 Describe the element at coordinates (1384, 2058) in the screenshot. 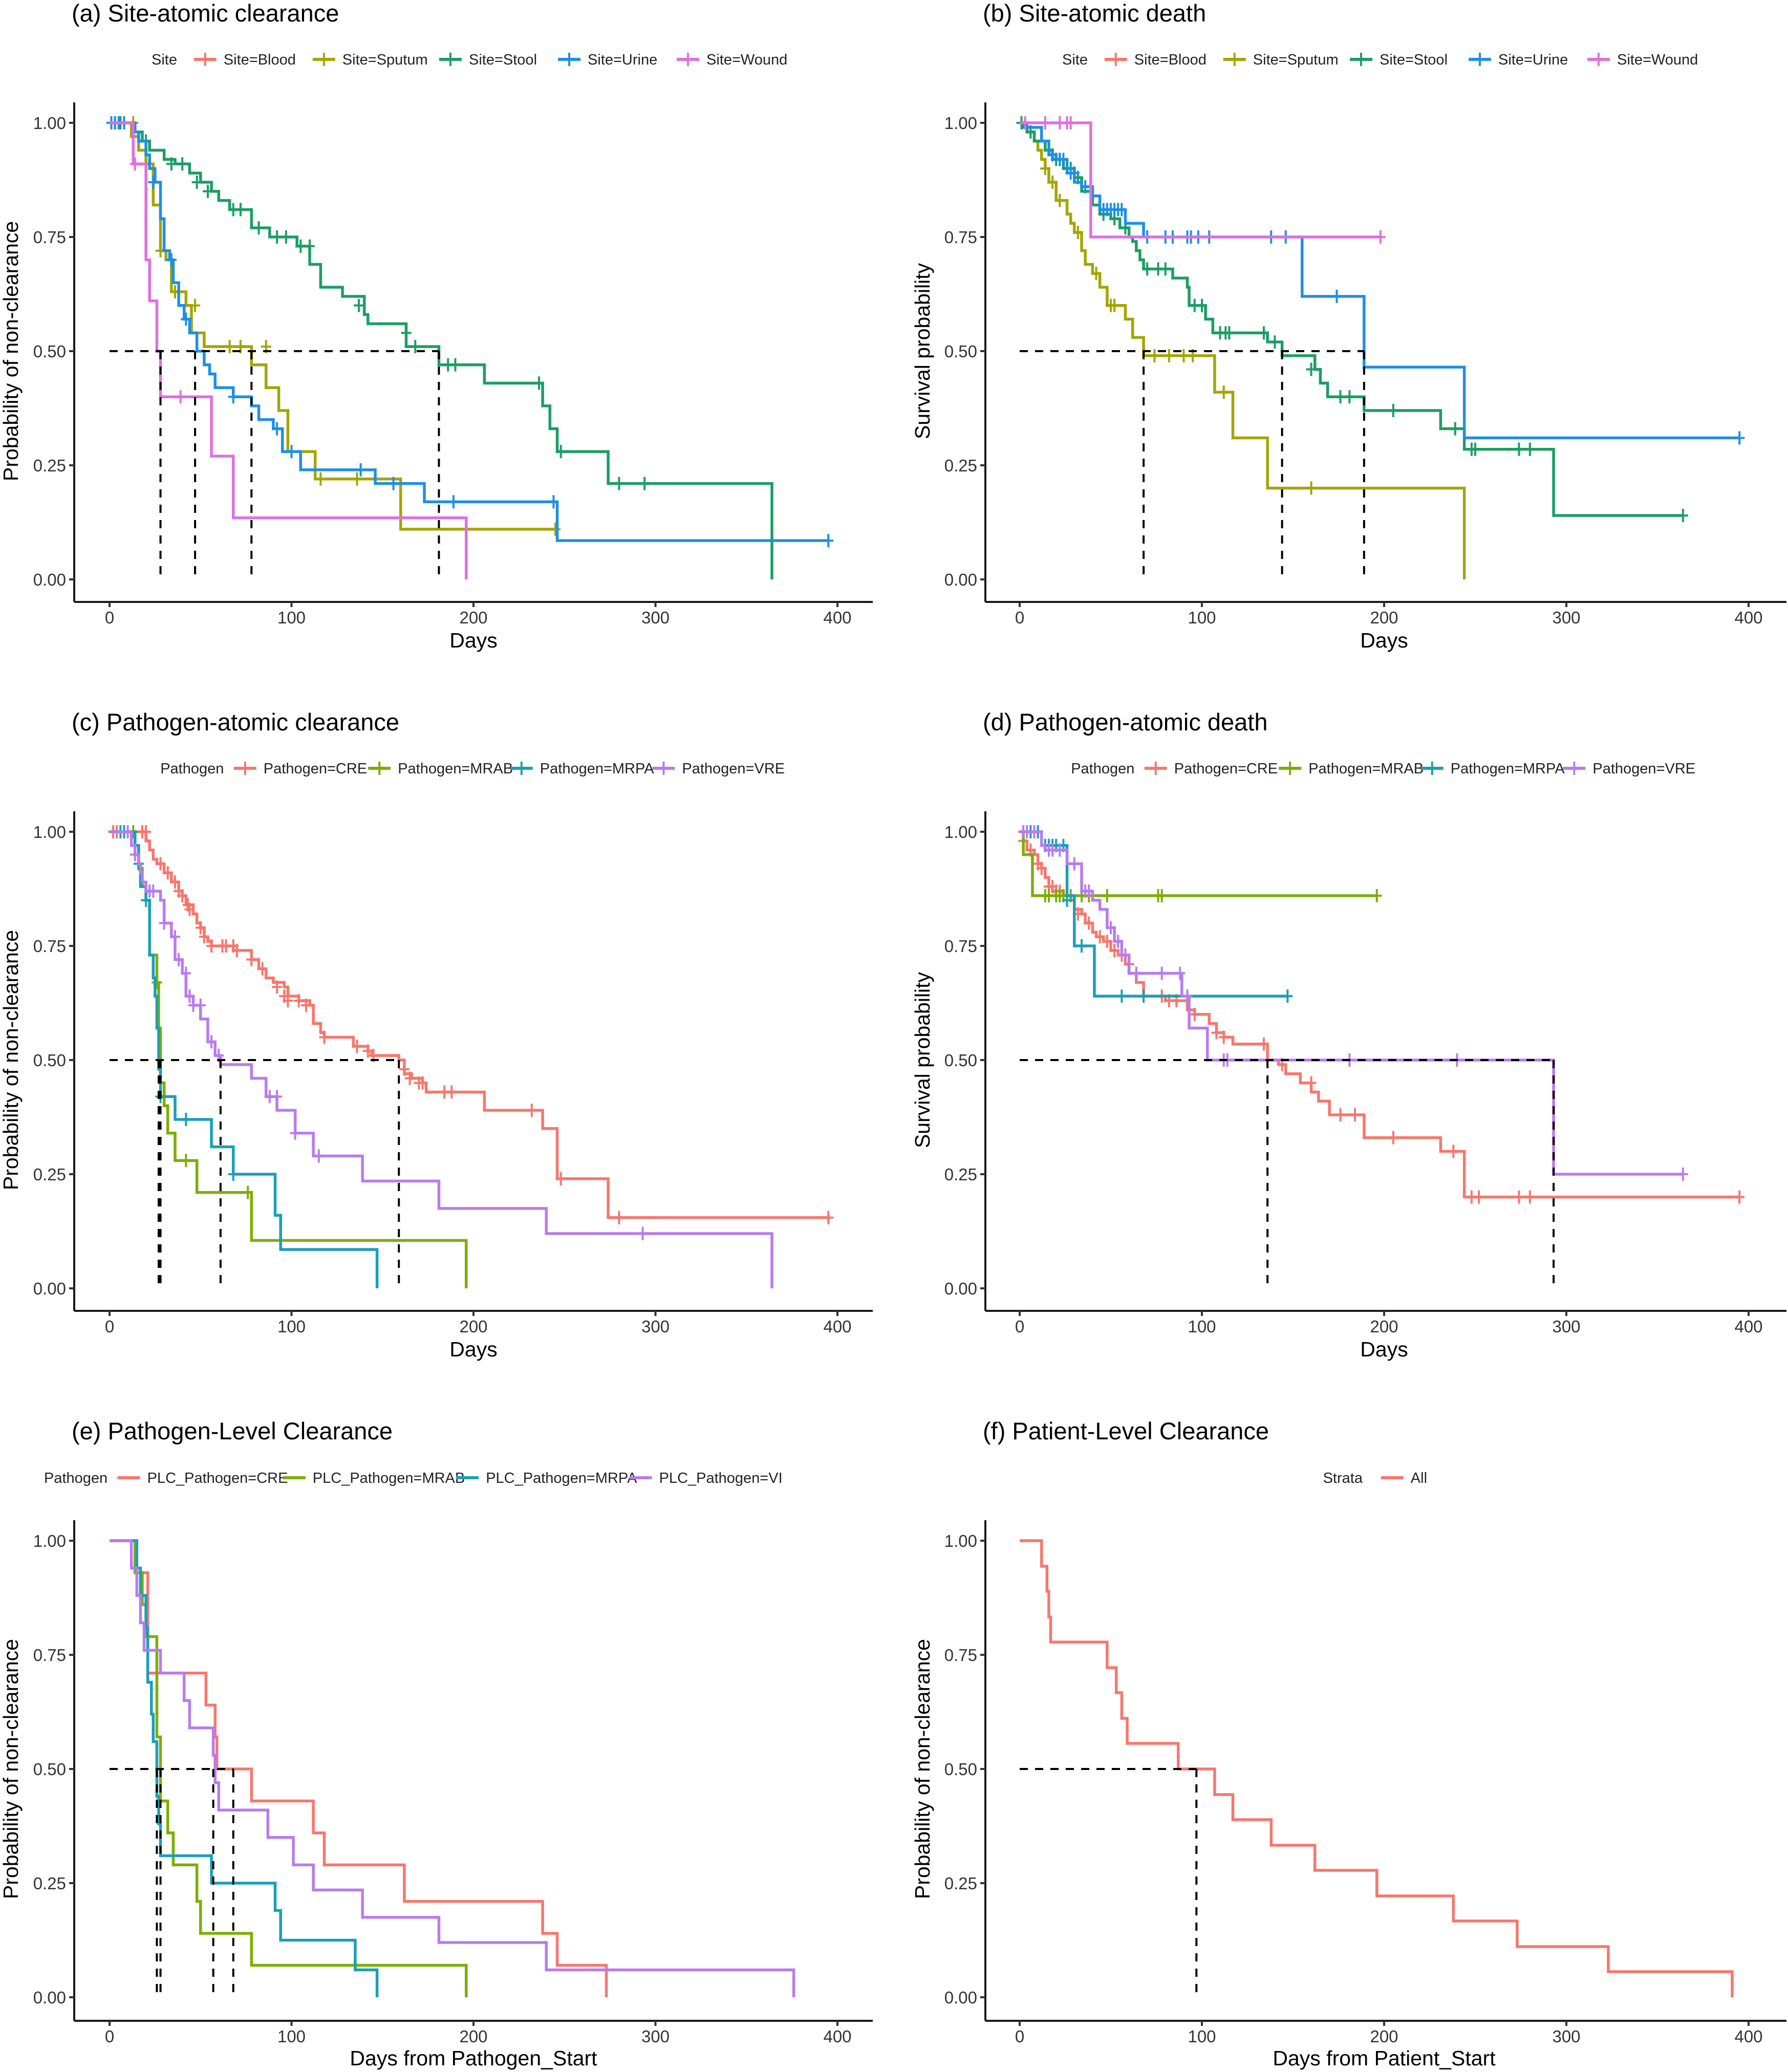

I see `x-axis-title: Days from Patient_Start` at that location.